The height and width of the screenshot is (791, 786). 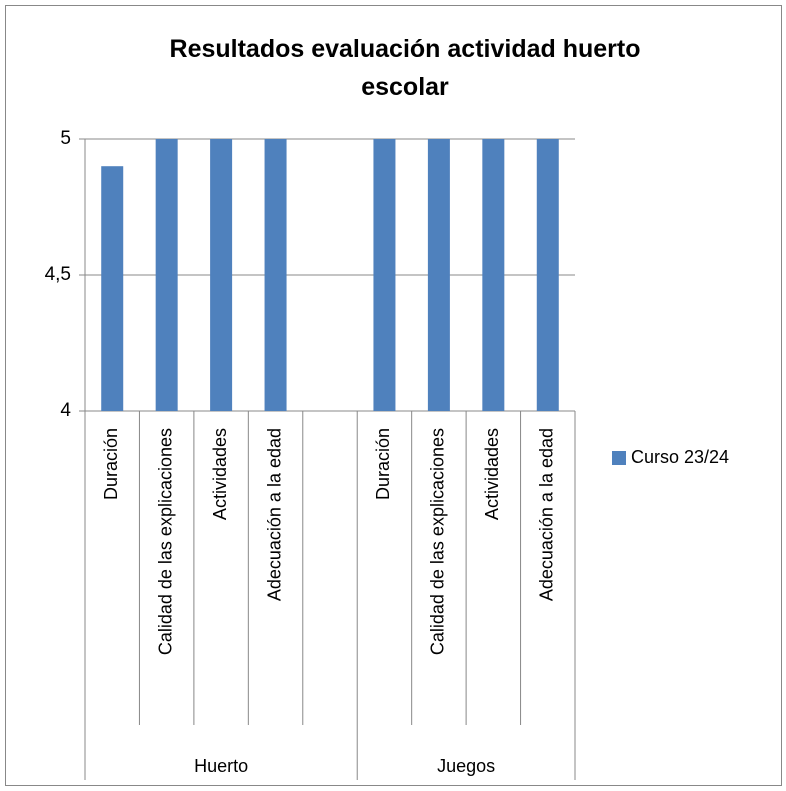 What do you see at coordinates (619, 458) in the screenshot?
I see `legend-swatch` at bounding box center [619, 458].